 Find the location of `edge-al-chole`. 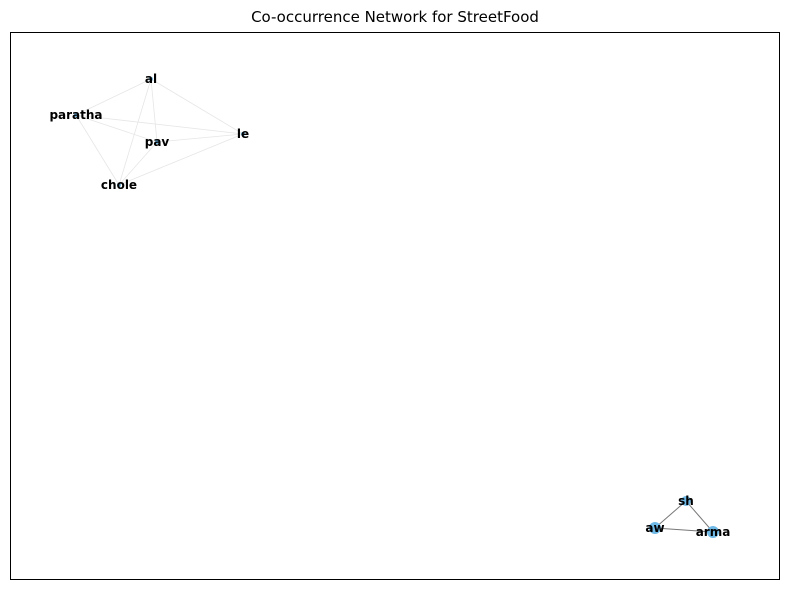

edge-al-chole is located at coordinates (135, 132).